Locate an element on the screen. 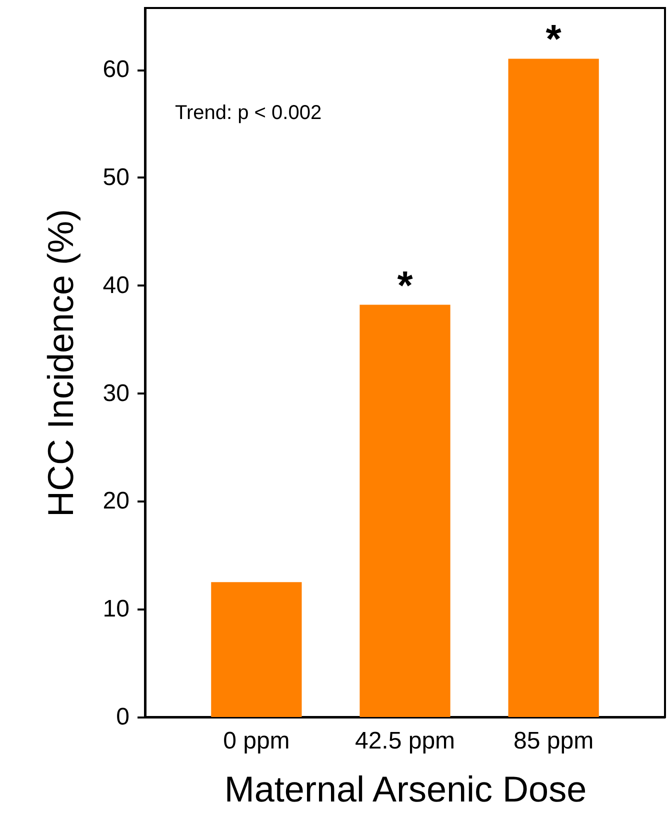 This screenshot has height=820, width=672. x-tick-label: 85 ppm is located at coordinates (554, 741).